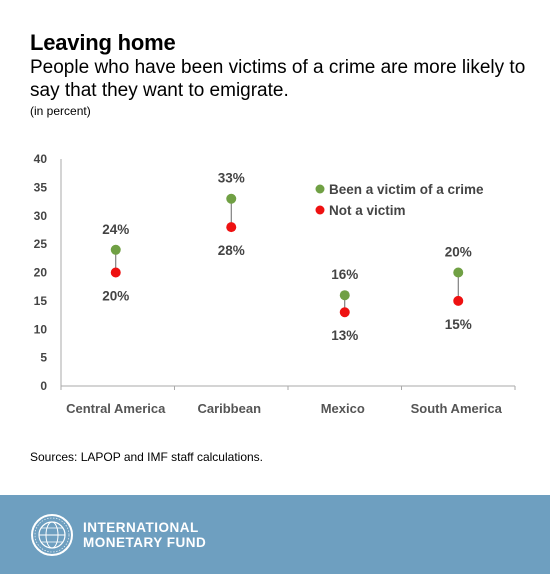 The image size is (550, 574). Describe the element at coordinates (41, 301) in the screenshot. I see `y-tick-label: 15` at that location.